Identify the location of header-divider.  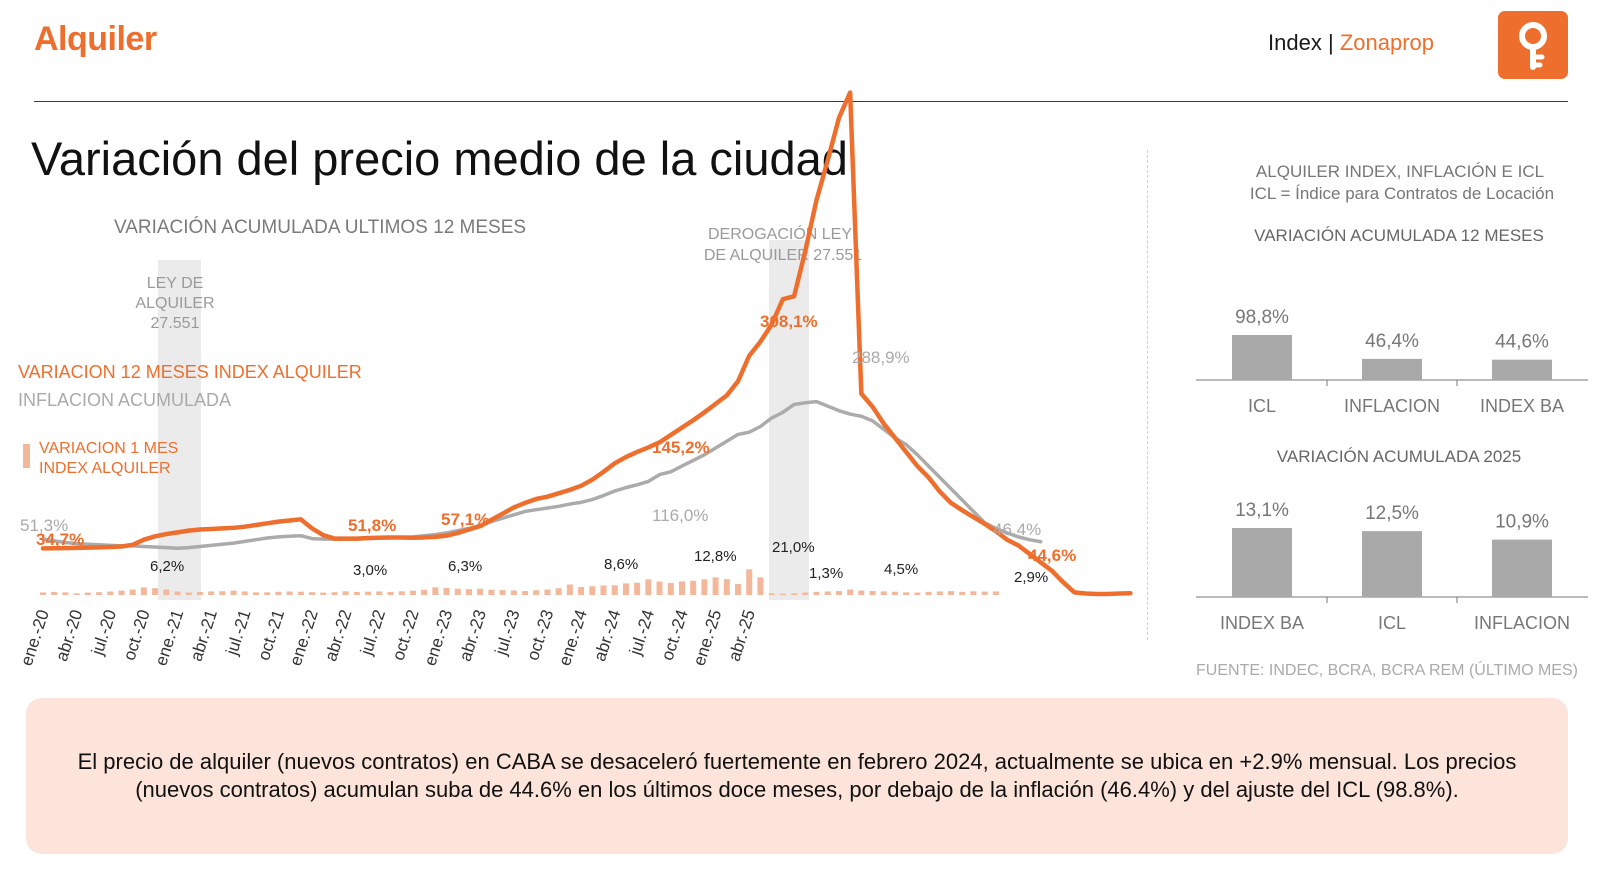
(801, 101).